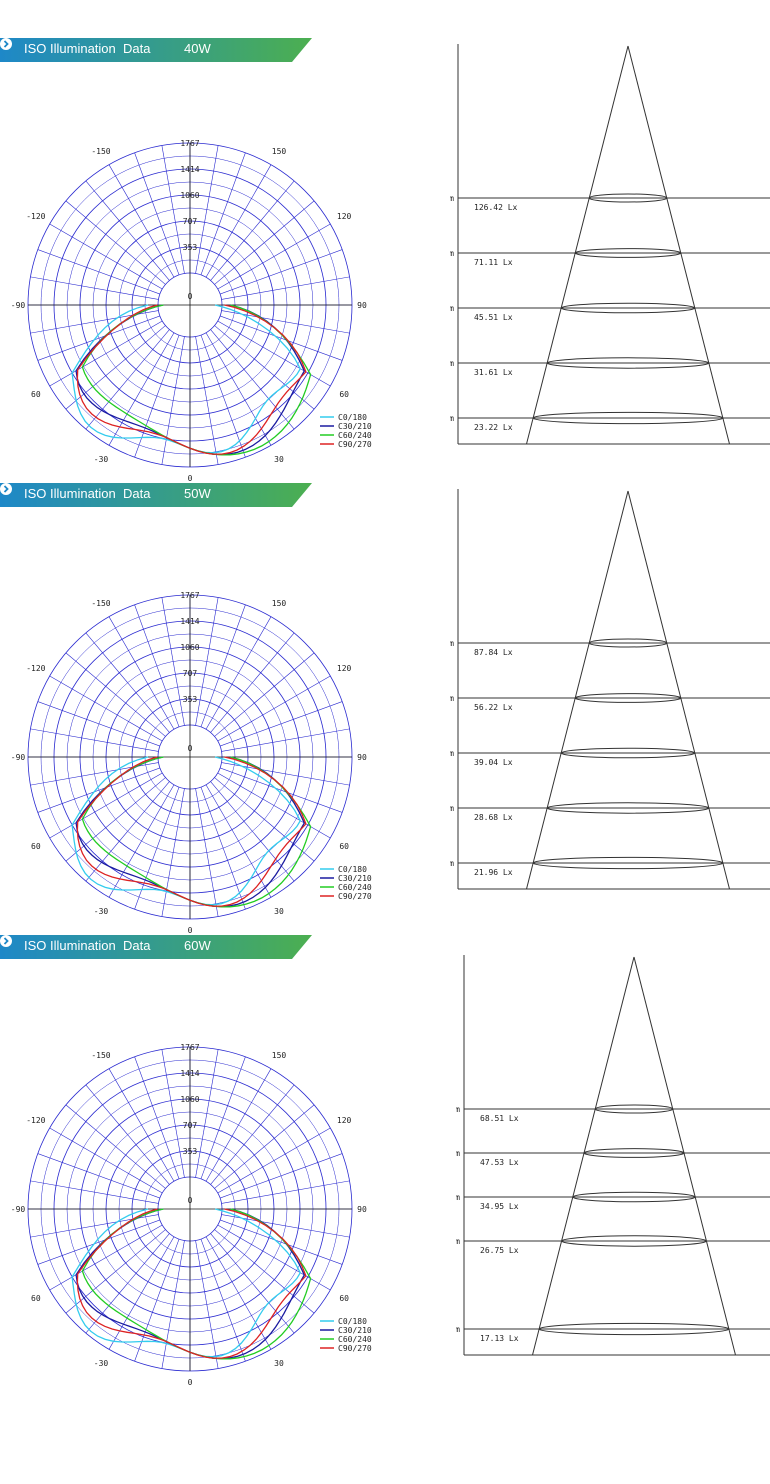 This screenshot has width=770, height=1484. What do you see at coordinates (279, 603) in the screenshot?
I see `angle-label-right-upper: 150` at bounding box center [279, 603].